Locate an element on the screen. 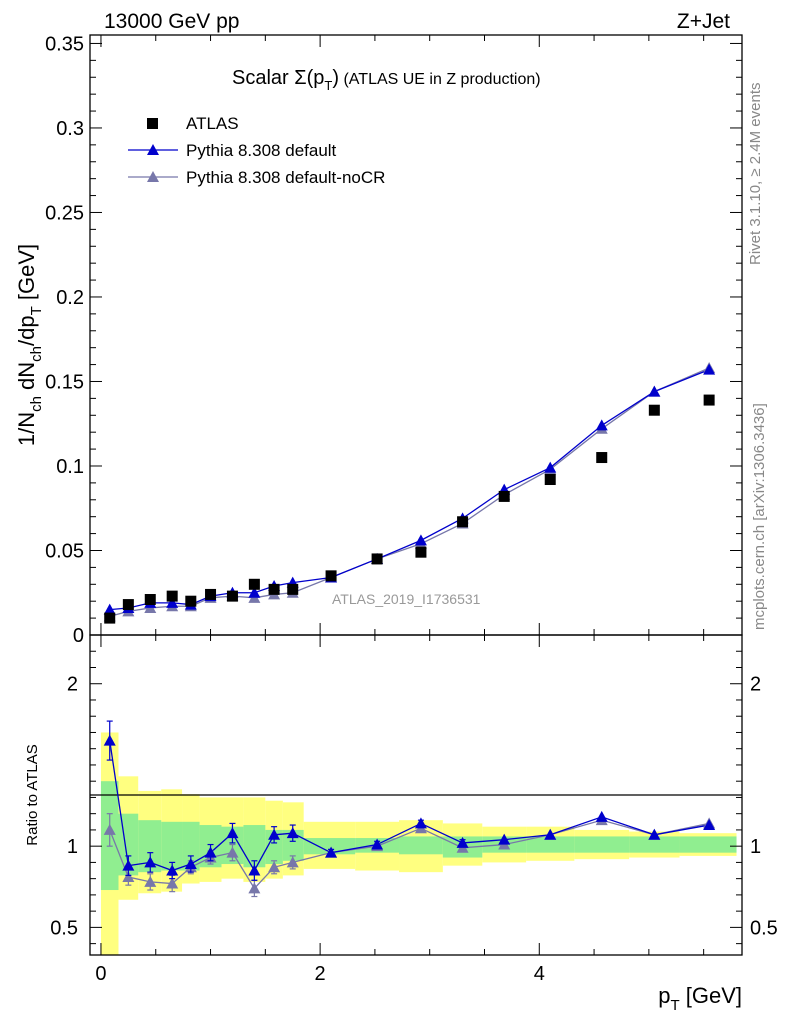  y-axis-label: 1/Nch dNch/dpT [GeV] is located at coordinates (29, 345).